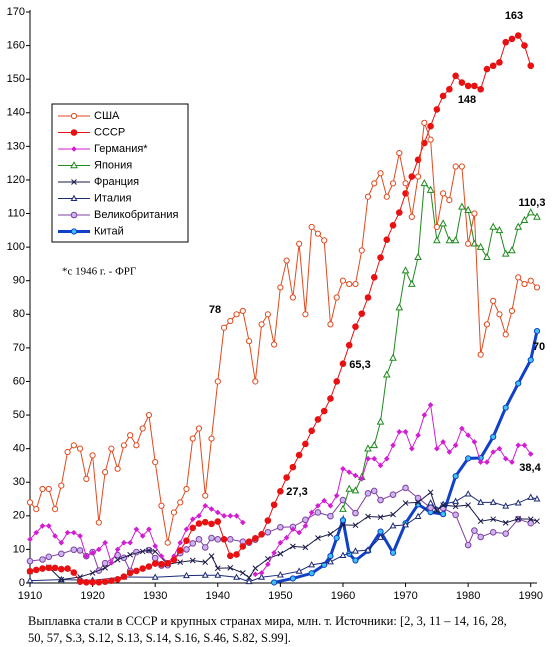  I want to click on legend-label: Италия, so click(113, 198).